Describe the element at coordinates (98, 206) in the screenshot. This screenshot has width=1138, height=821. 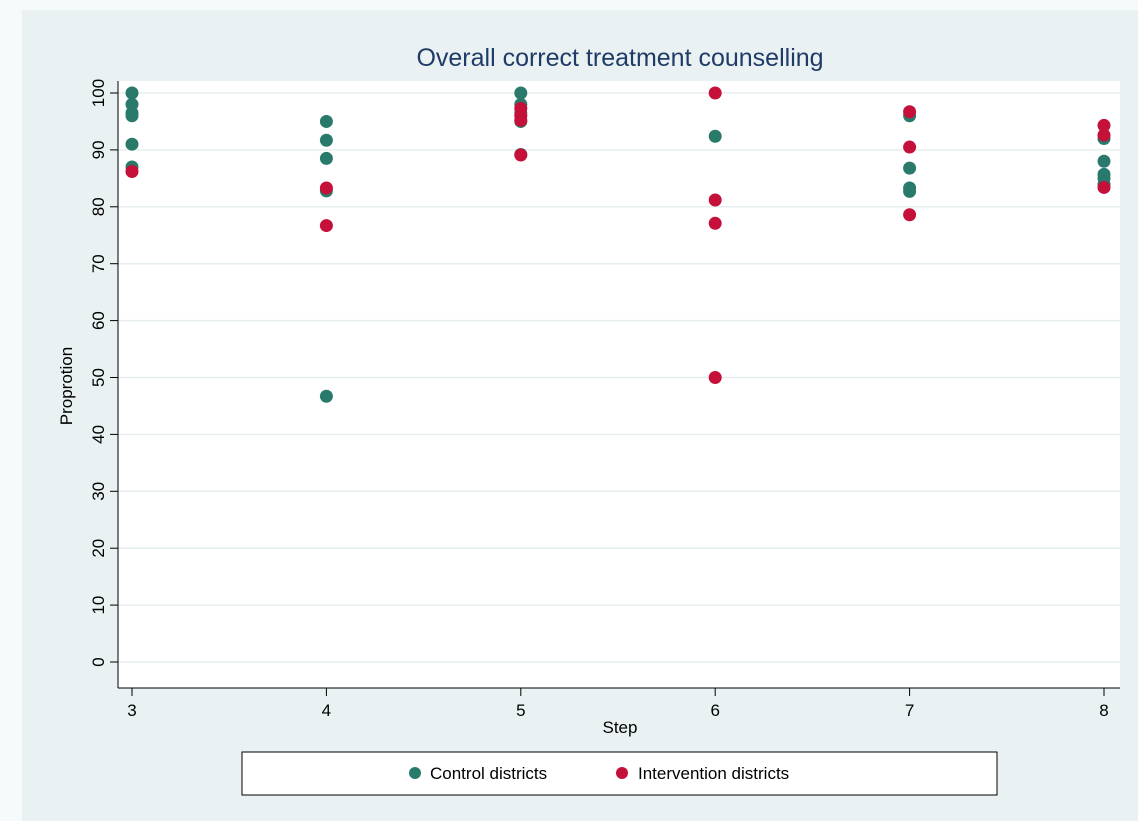
I see `y-tick-label: 80` at that location.